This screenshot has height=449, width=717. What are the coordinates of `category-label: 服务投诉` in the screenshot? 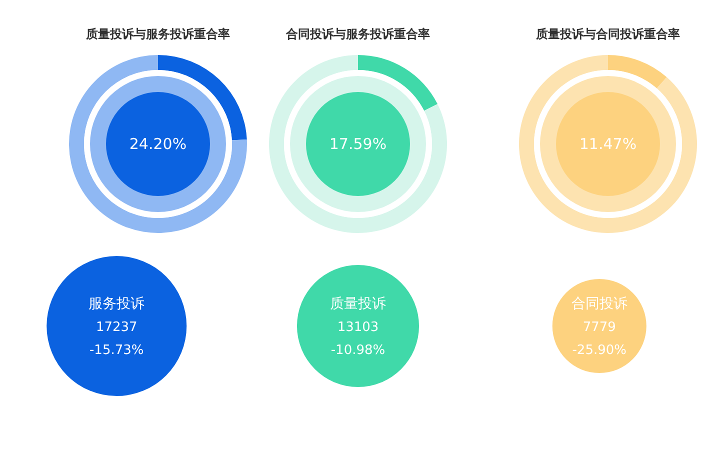 It's located at (116, 304).